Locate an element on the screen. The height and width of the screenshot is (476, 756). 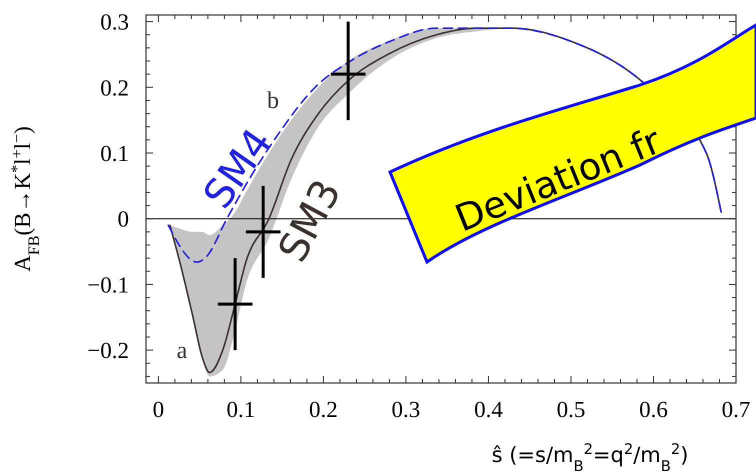
text: SM3 is located at coordinates (310, 221).